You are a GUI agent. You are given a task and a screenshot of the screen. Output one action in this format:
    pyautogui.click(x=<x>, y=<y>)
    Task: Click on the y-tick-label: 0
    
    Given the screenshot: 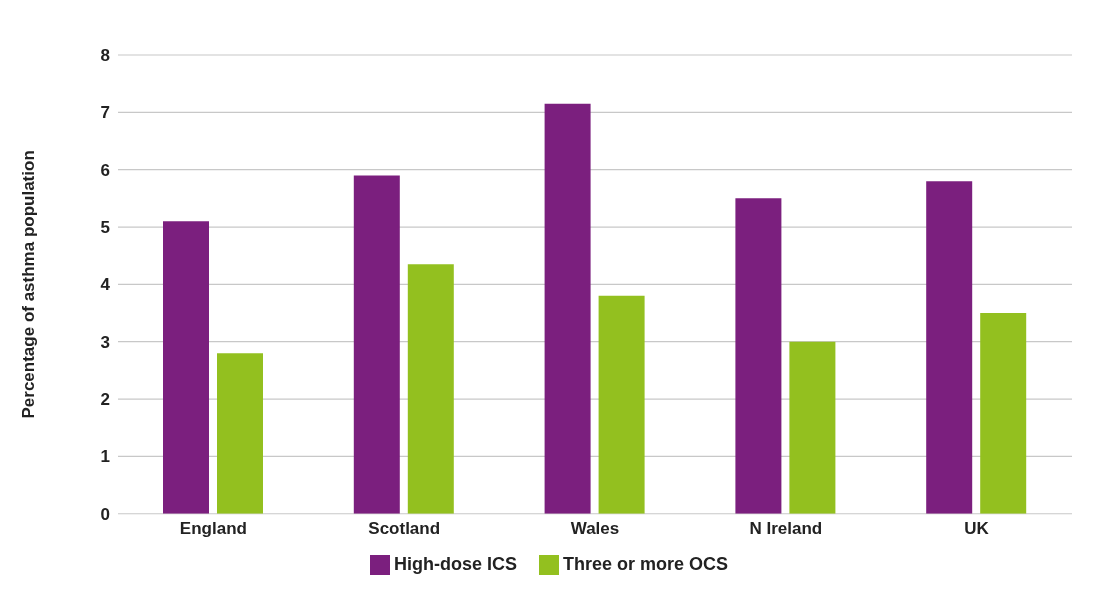 What is the action you would take?
    pyautogui.click(x=105, y=514)
    